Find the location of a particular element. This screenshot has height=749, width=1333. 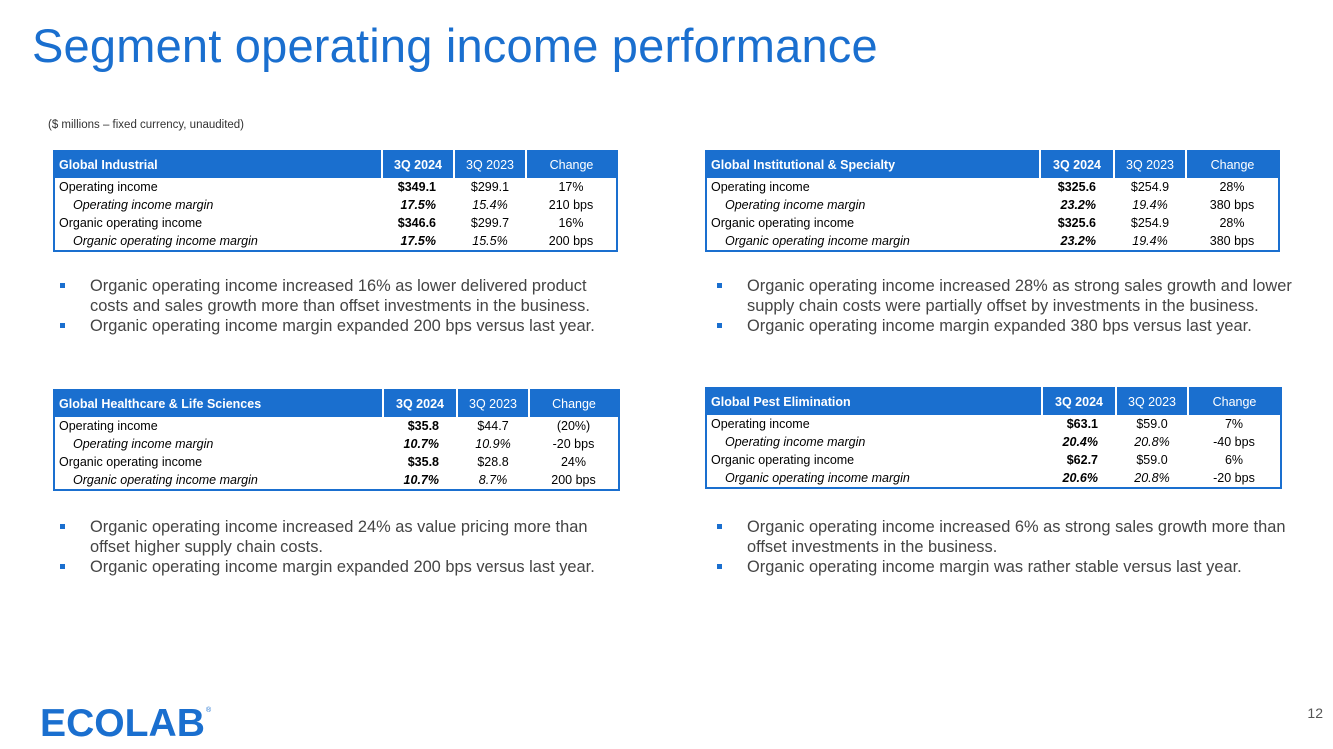

logo-wordmark: ECOLAB is located at coordinates (122, 721).